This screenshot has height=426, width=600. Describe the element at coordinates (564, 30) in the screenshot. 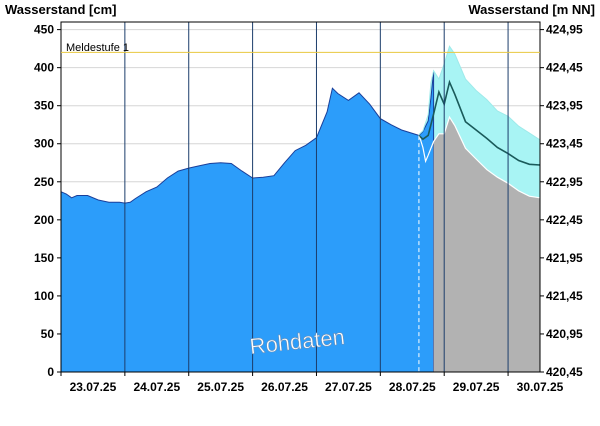

I see `y-tick-label-right: 424,95` at that location.